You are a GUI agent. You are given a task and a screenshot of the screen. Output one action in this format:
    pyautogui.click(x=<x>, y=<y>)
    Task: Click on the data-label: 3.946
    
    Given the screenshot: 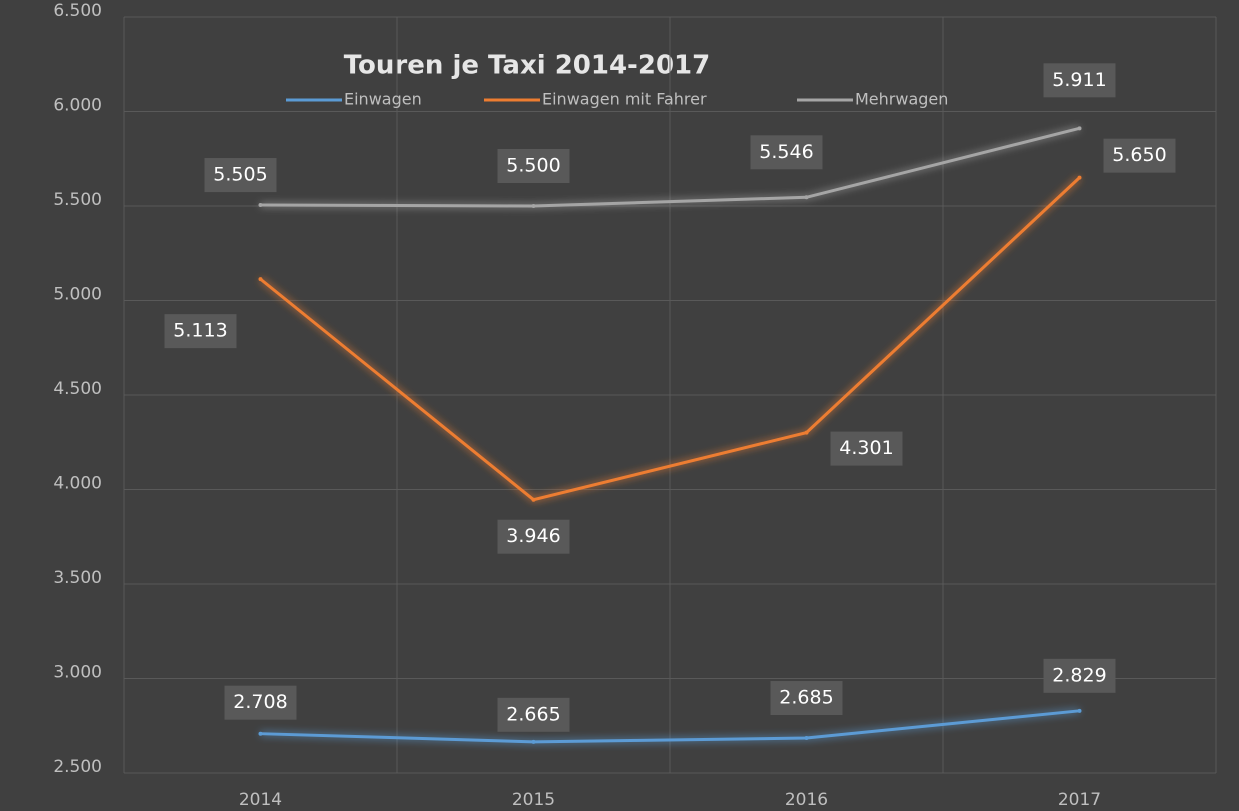 What is the action you would take?
    pyautogui.click(x=533, y=536)
    